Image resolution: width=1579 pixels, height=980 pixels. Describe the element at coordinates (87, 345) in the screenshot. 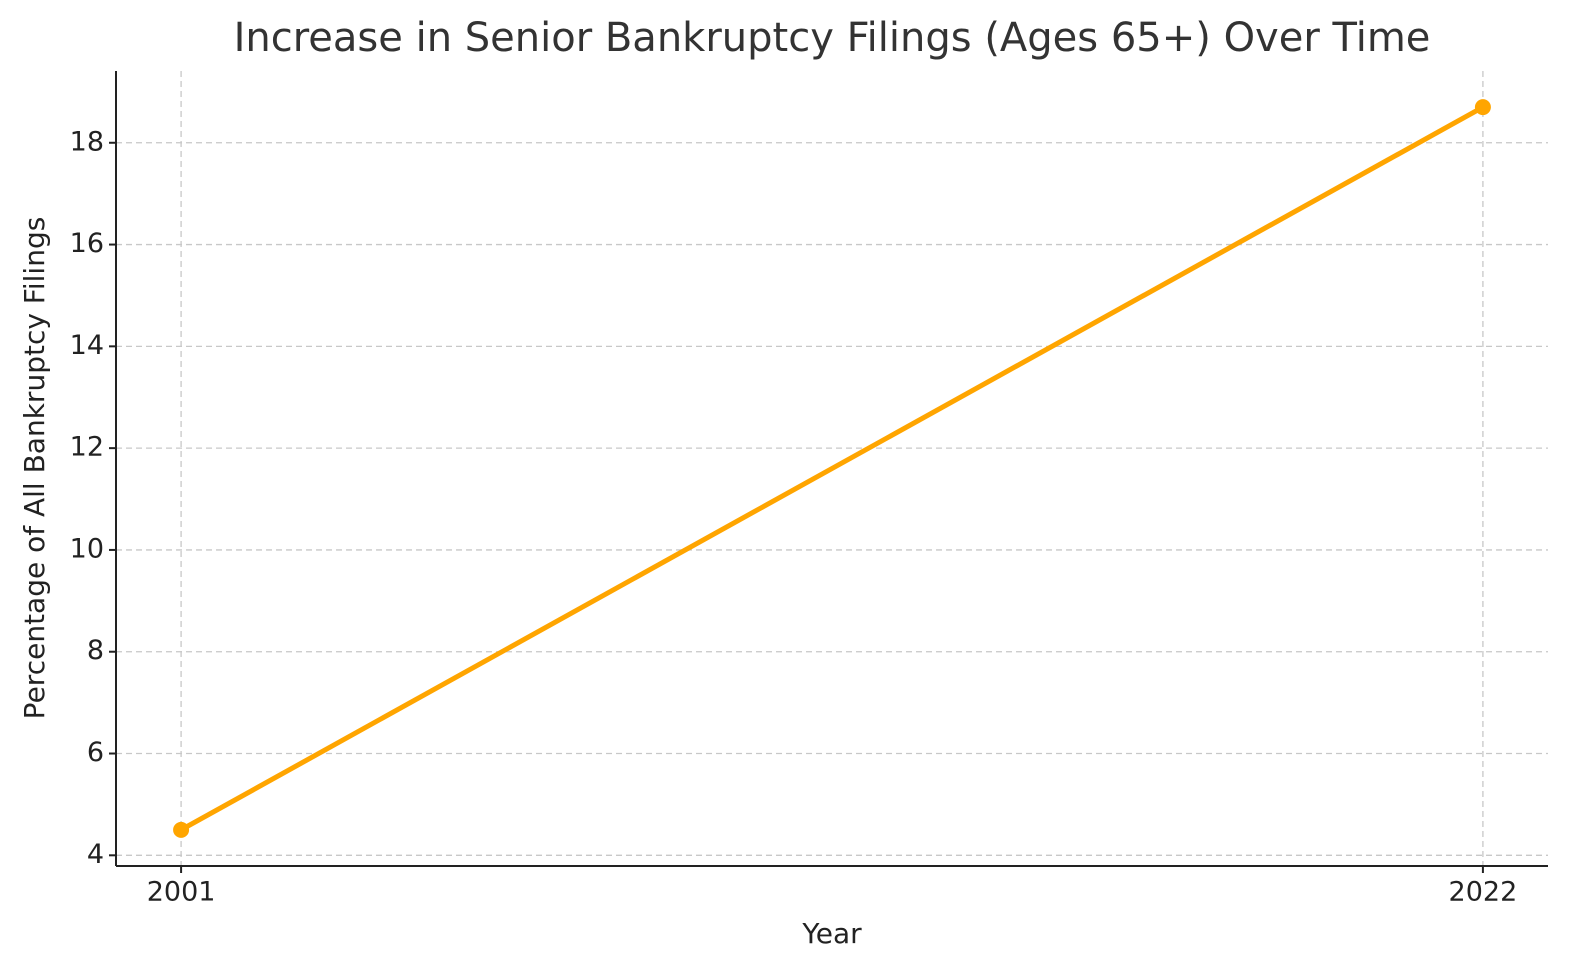

I see `y-tick-label: 14` at that location.